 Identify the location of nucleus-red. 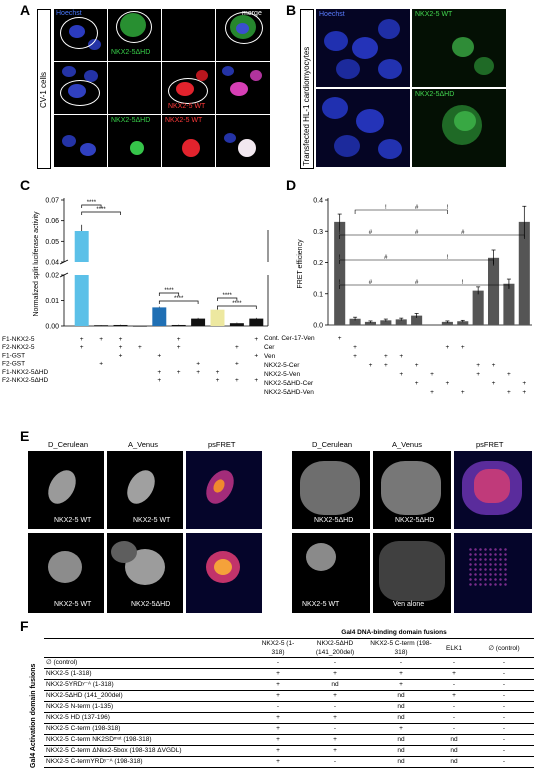
(202, 75).